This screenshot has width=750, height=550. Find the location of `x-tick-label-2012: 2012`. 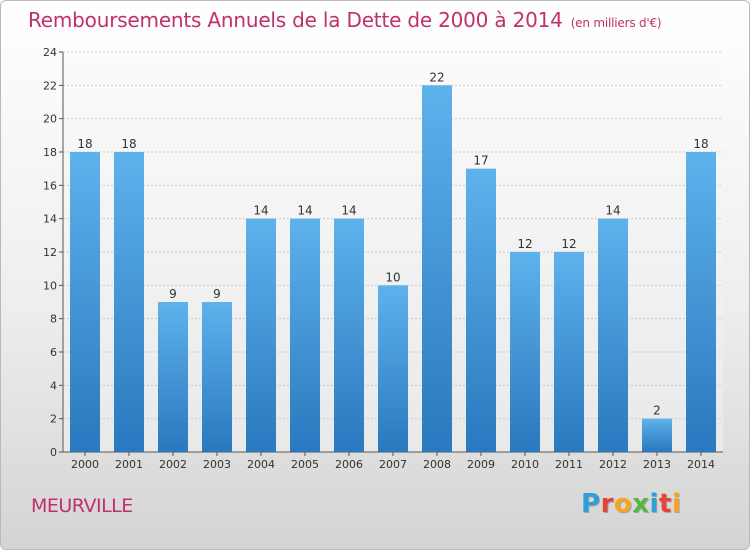

x-tick-label-2012: 2012 is located at coordinates (613, 464).